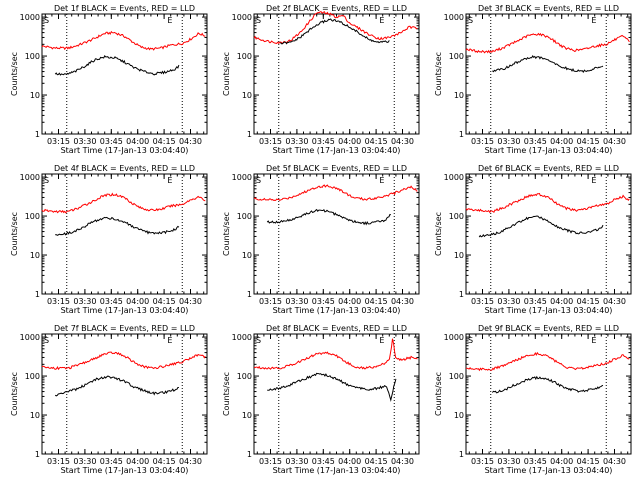  Describe the element at coordinates (336, 328) in the screenshot. I see `chart-title: Det 8f BLACK = Events, RED = LLD` at that location.